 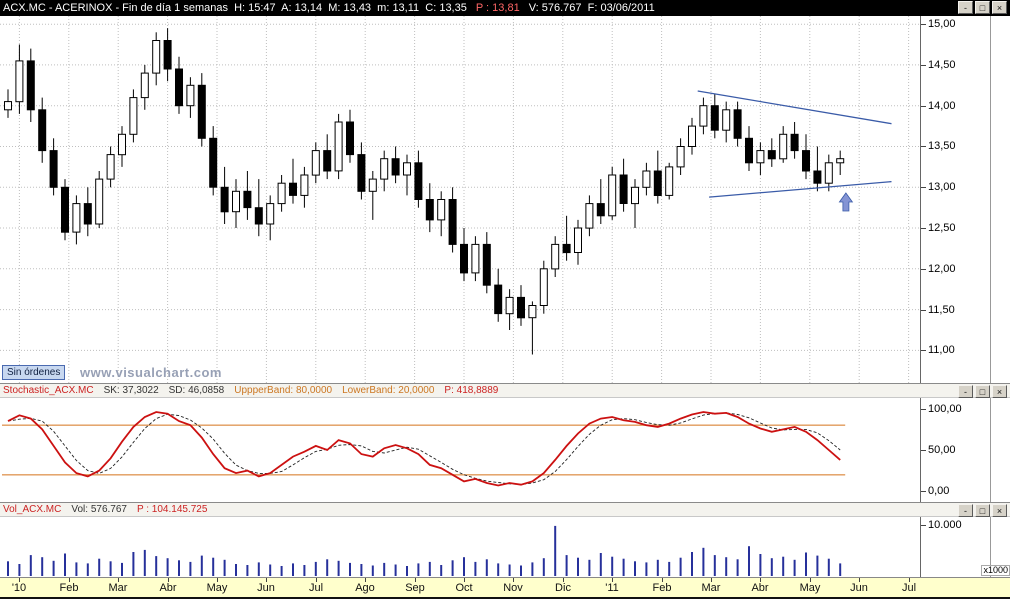 I want to click on stochastic-lowerband-value: LowerBand: 20,0000, so click(x=388, y=390).